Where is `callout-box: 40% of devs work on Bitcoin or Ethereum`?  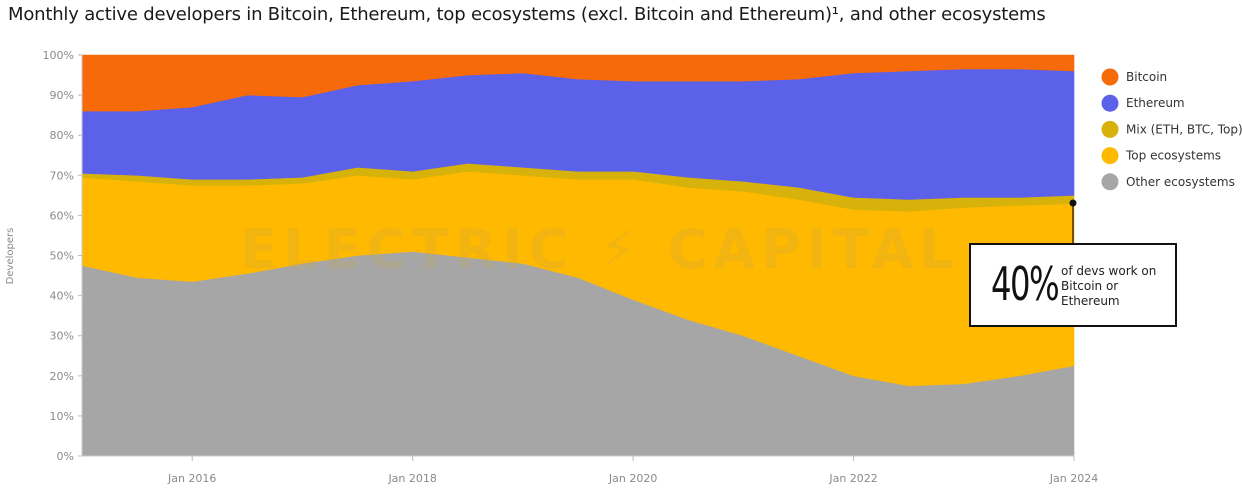 callout-box: 40% of devs work on Bitcoin or Ethereum is located at coordinates (1073, 285).